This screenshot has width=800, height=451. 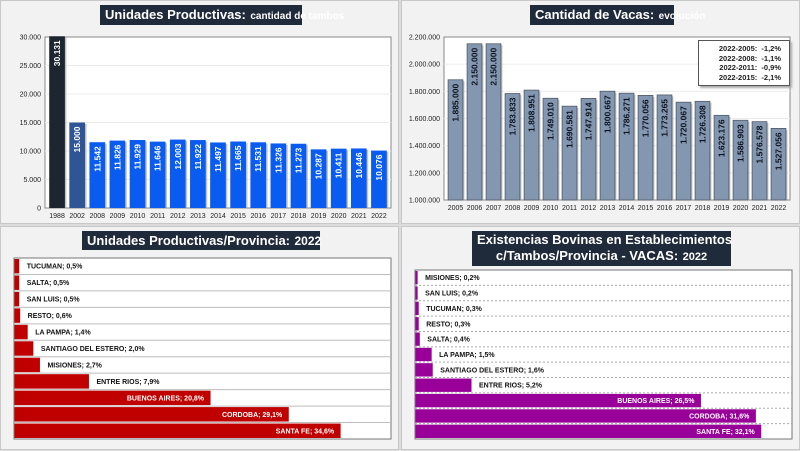 I want to click on y-tick-label: 1.800.000, so click(x=424, y=92).